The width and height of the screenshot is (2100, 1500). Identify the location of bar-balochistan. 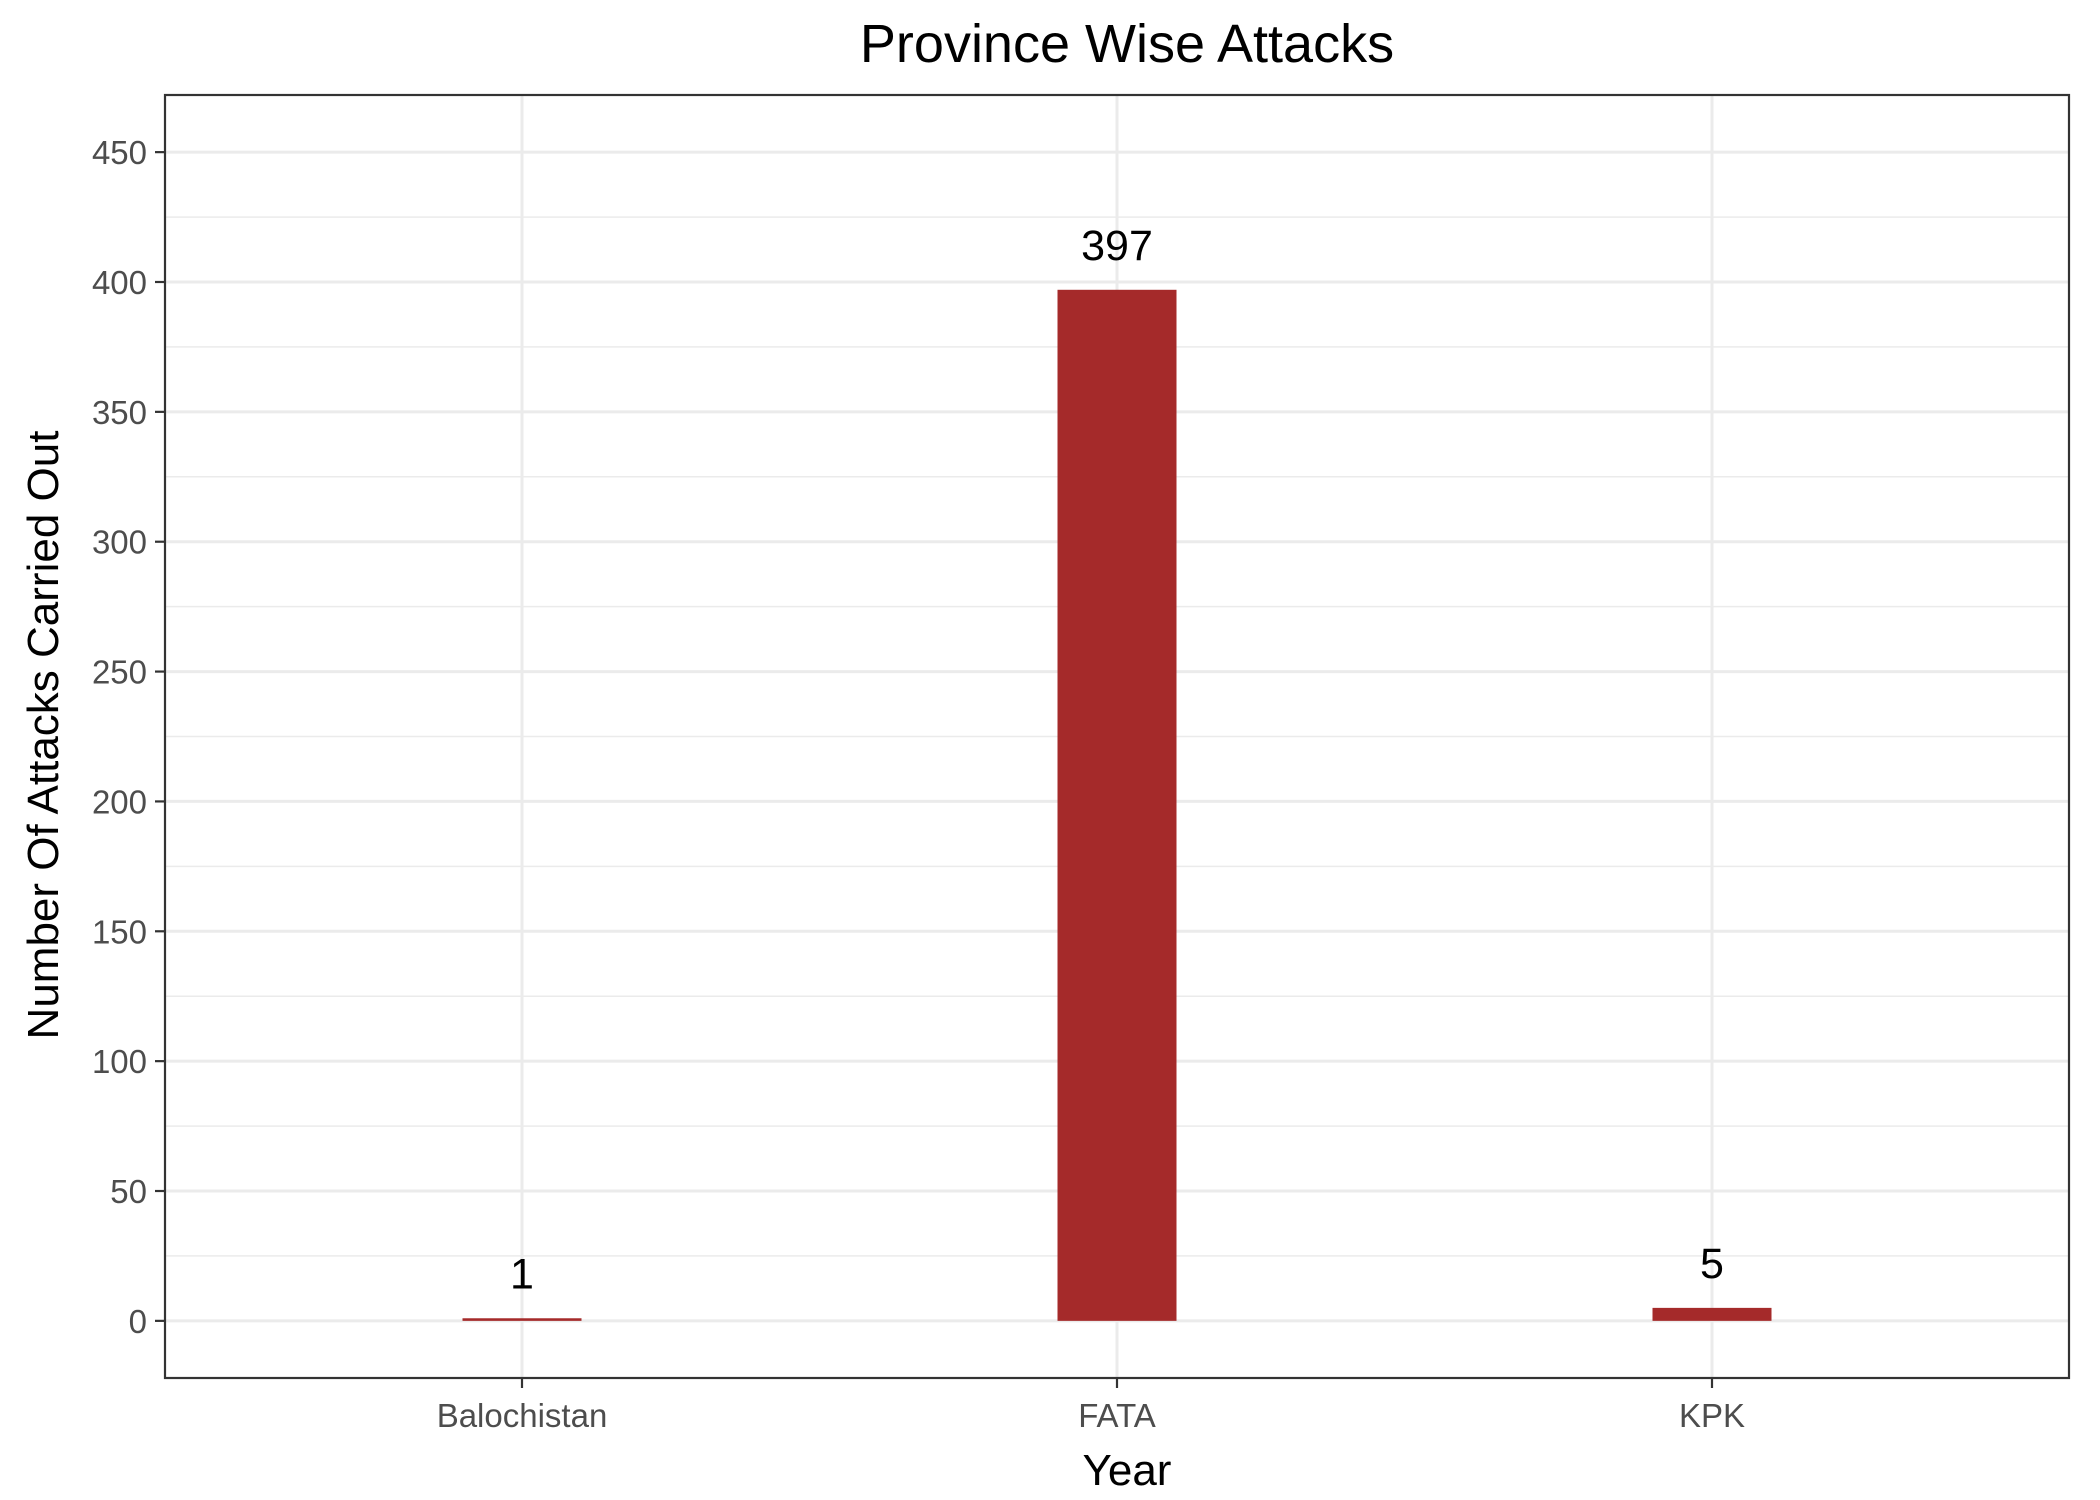
(522, 1319).